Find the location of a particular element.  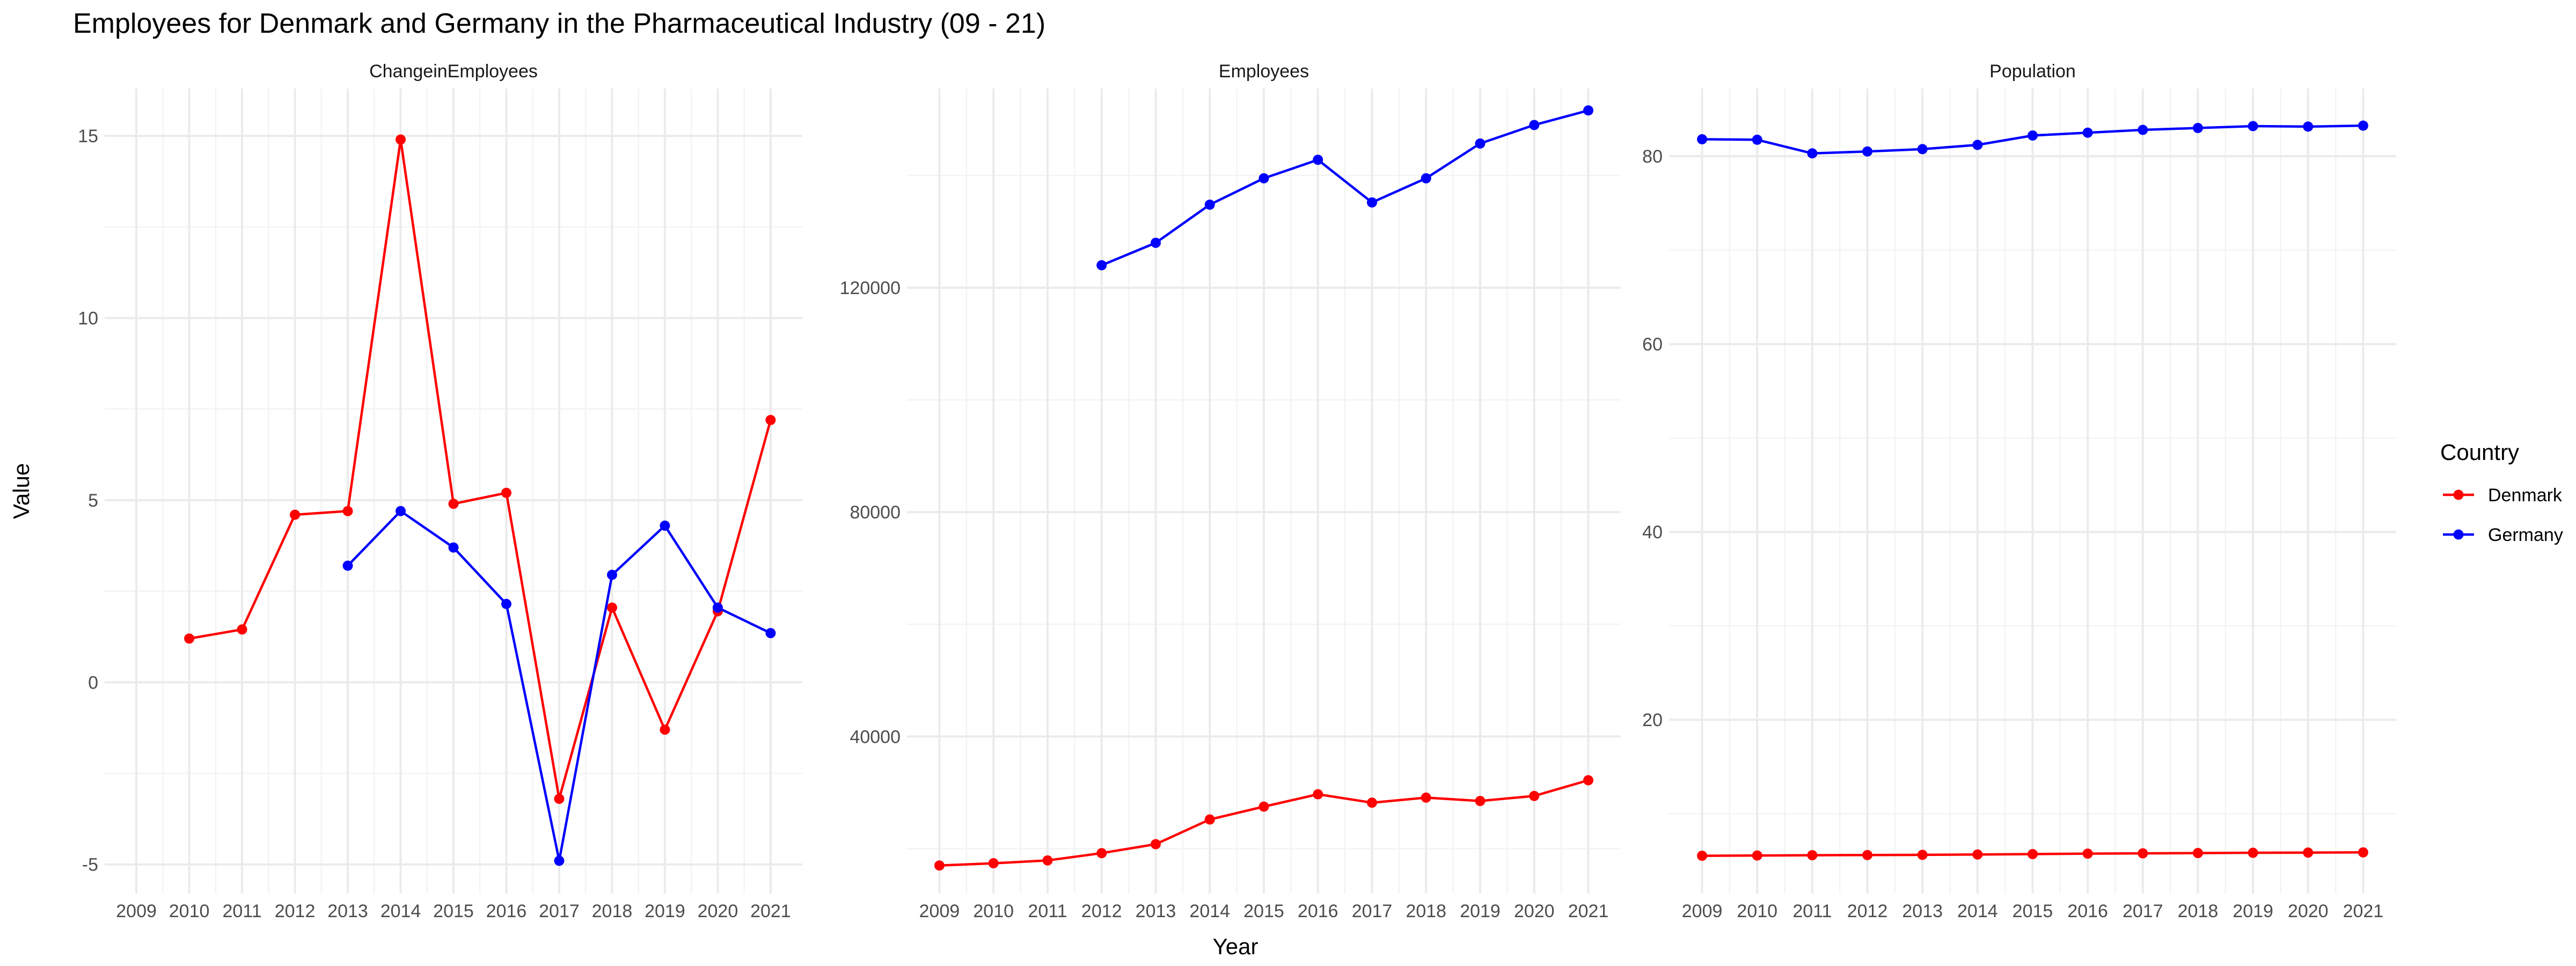

data-point-Employees-Germany-2019 is located at coordinates (1480, 143).